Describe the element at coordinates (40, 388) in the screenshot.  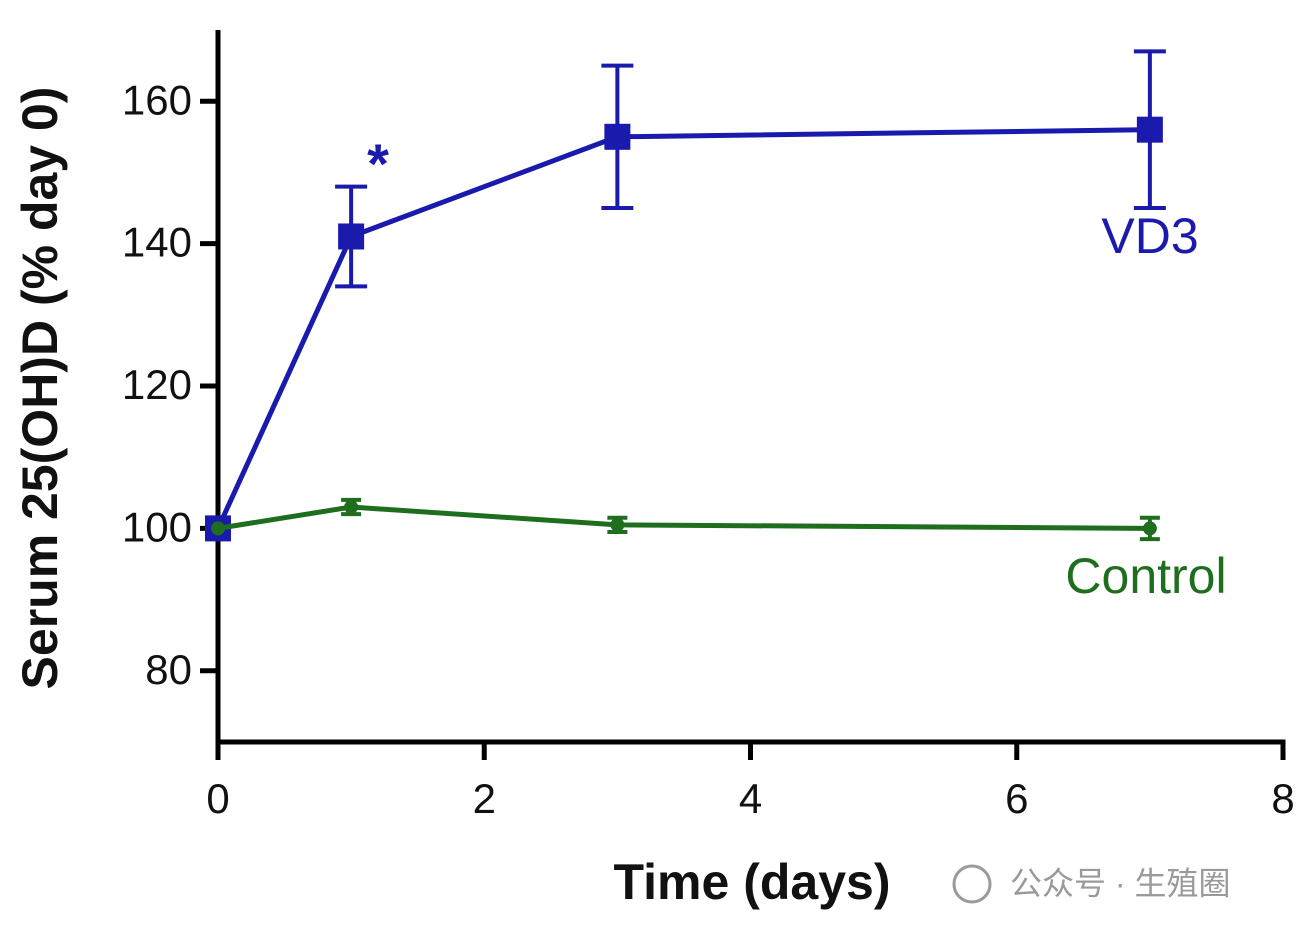
I see `y-axis-label: Serum 25(OH)D (% day 0)` at that location.